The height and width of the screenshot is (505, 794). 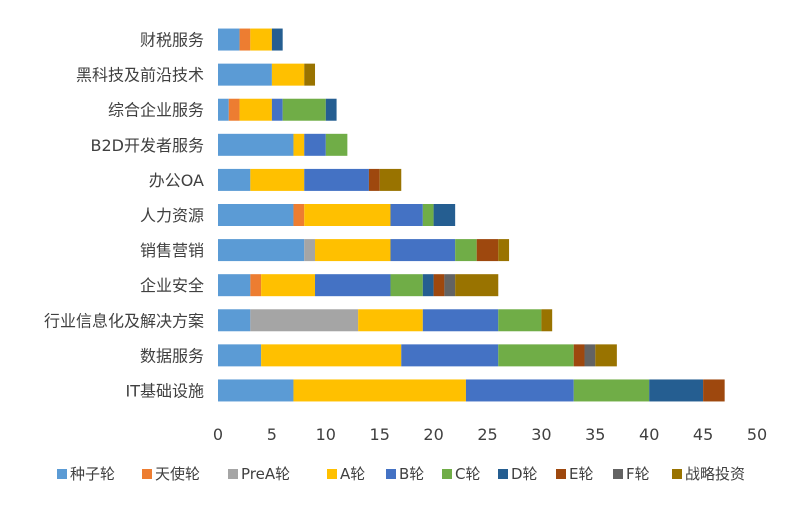 What do you see at coordinates (272, 434) in the screenshot?
I see `x-tick-label: 5` at bounding box center [272, 434].